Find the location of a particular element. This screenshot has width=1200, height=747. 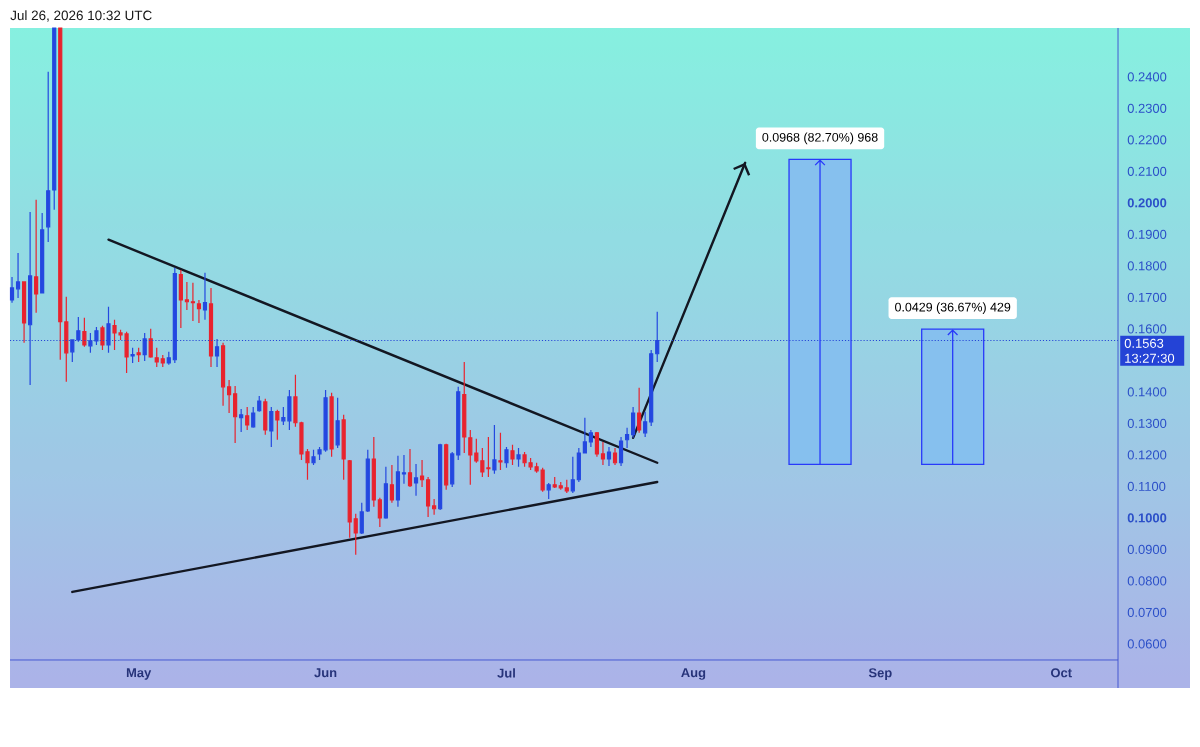

y-tick-label: 0.1700 is located at coordinates (1147, 297).